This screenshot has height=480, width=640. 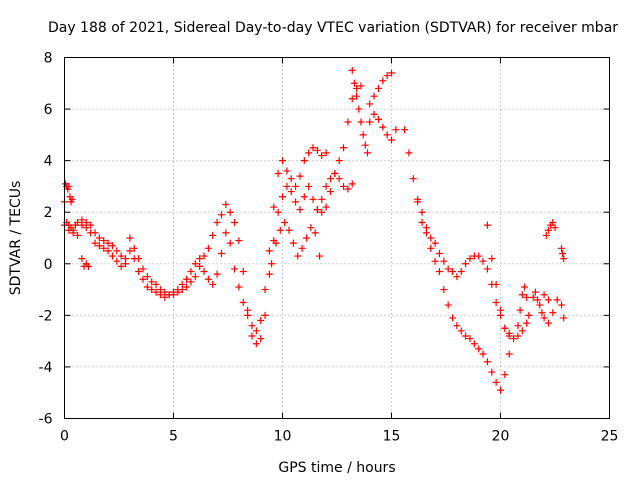 I want to click on x-axis-label: GPS time / hours, so click(x=336, y=468).